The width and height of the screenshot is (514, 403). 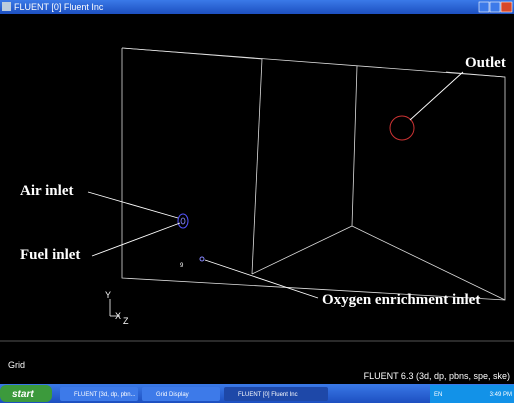 What do you see at coordinates (50, 255) in the screenshot?
I see `fuel-inlet-label: Fuel inlet` at bounding box center [50, 255].